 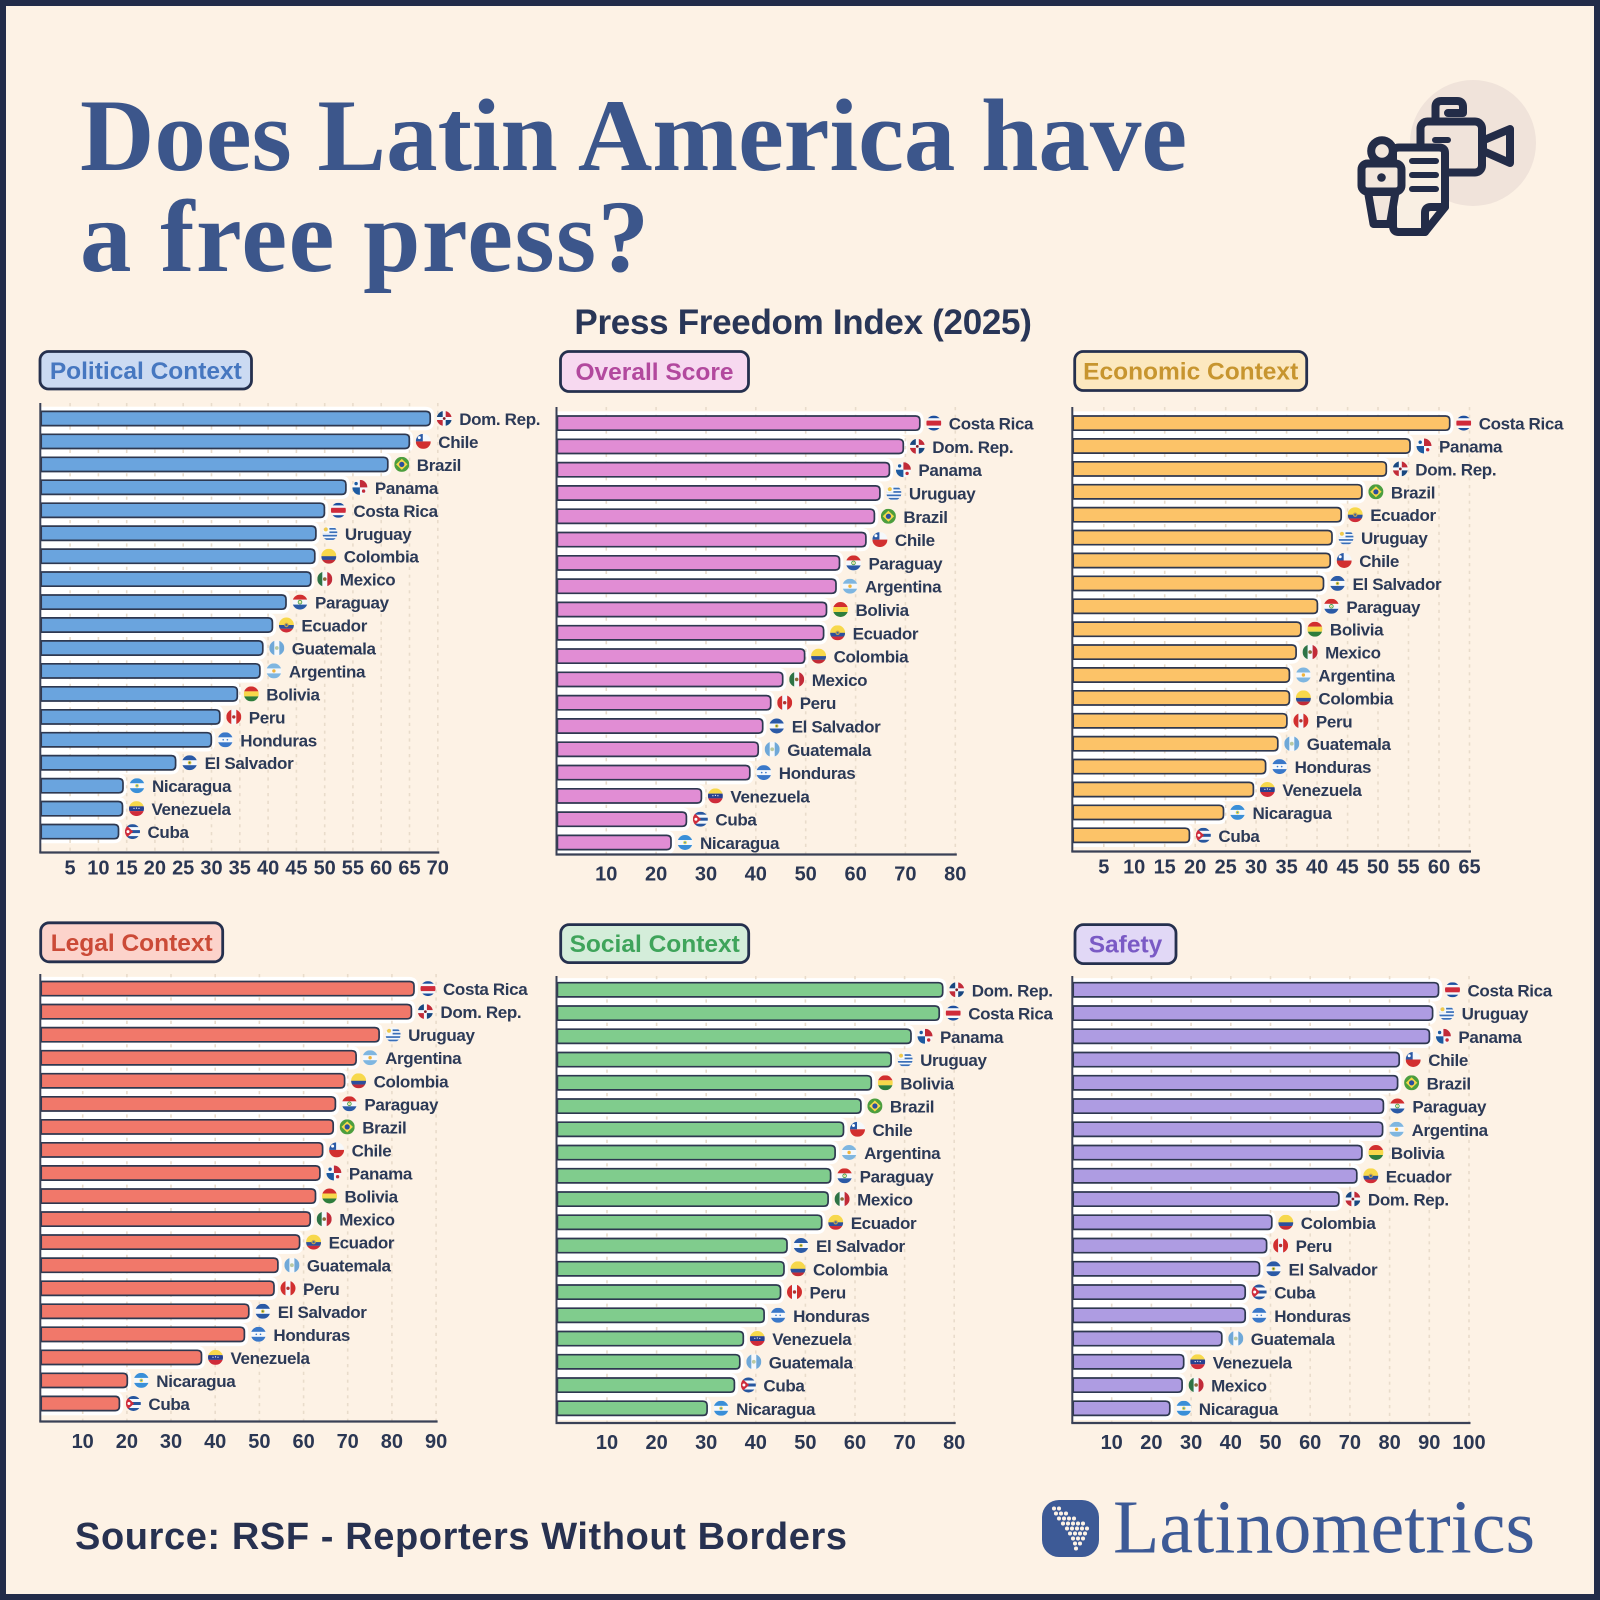 I want to click on svg-text: Press Freedom Index (2025), so click(x=802, y=322).